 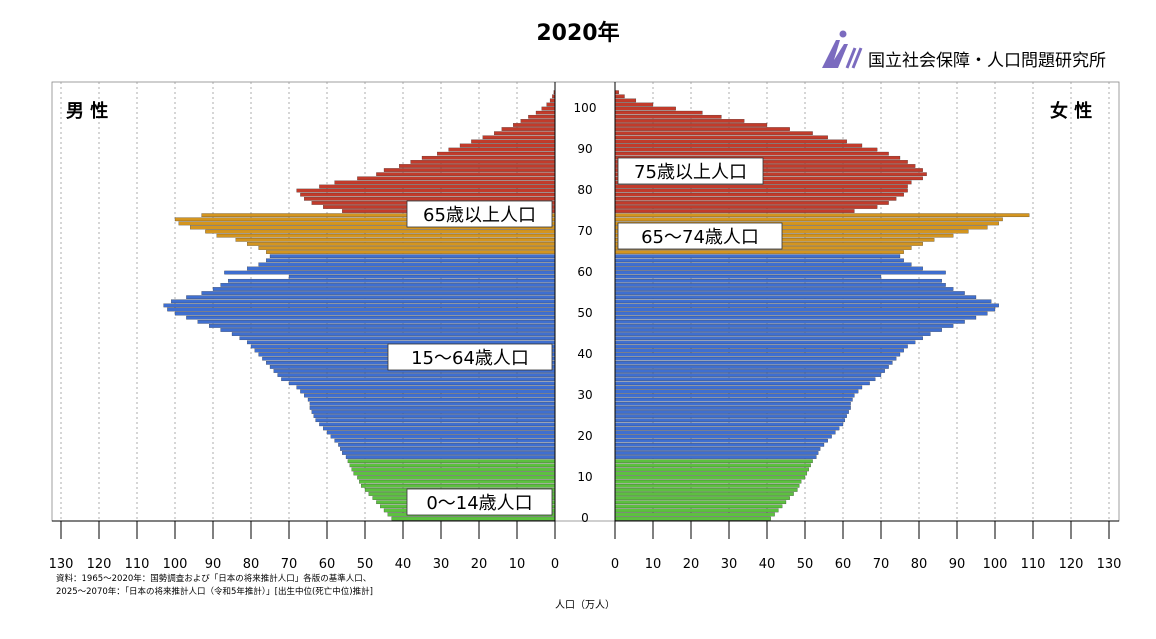 I want to click on age-tick-label: 50, so click(x=584, y=313).